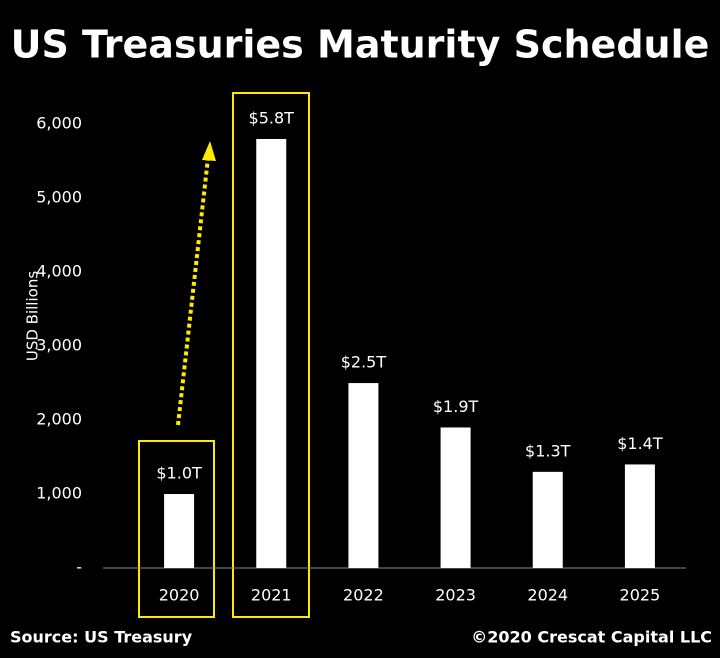 Image resolution: width=720 pixels, height=658 pixels. I want to click on value-label: $2.5T, so click(364, 362).